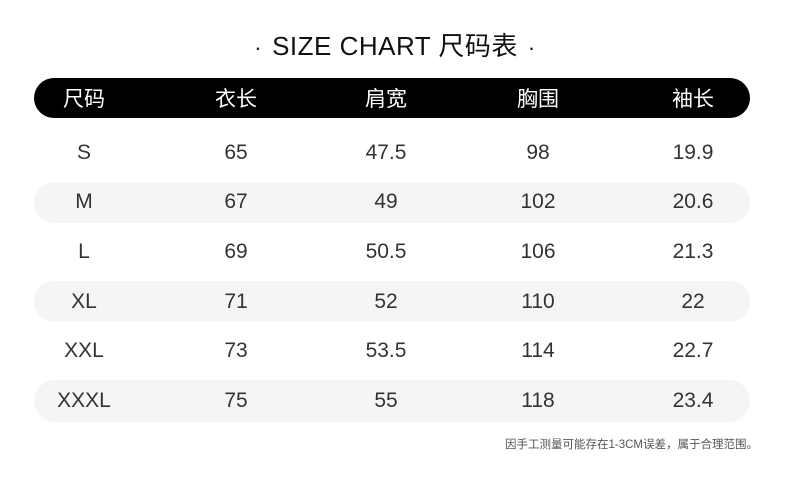  I want to click on table-cell: 75, so click(236, 400).